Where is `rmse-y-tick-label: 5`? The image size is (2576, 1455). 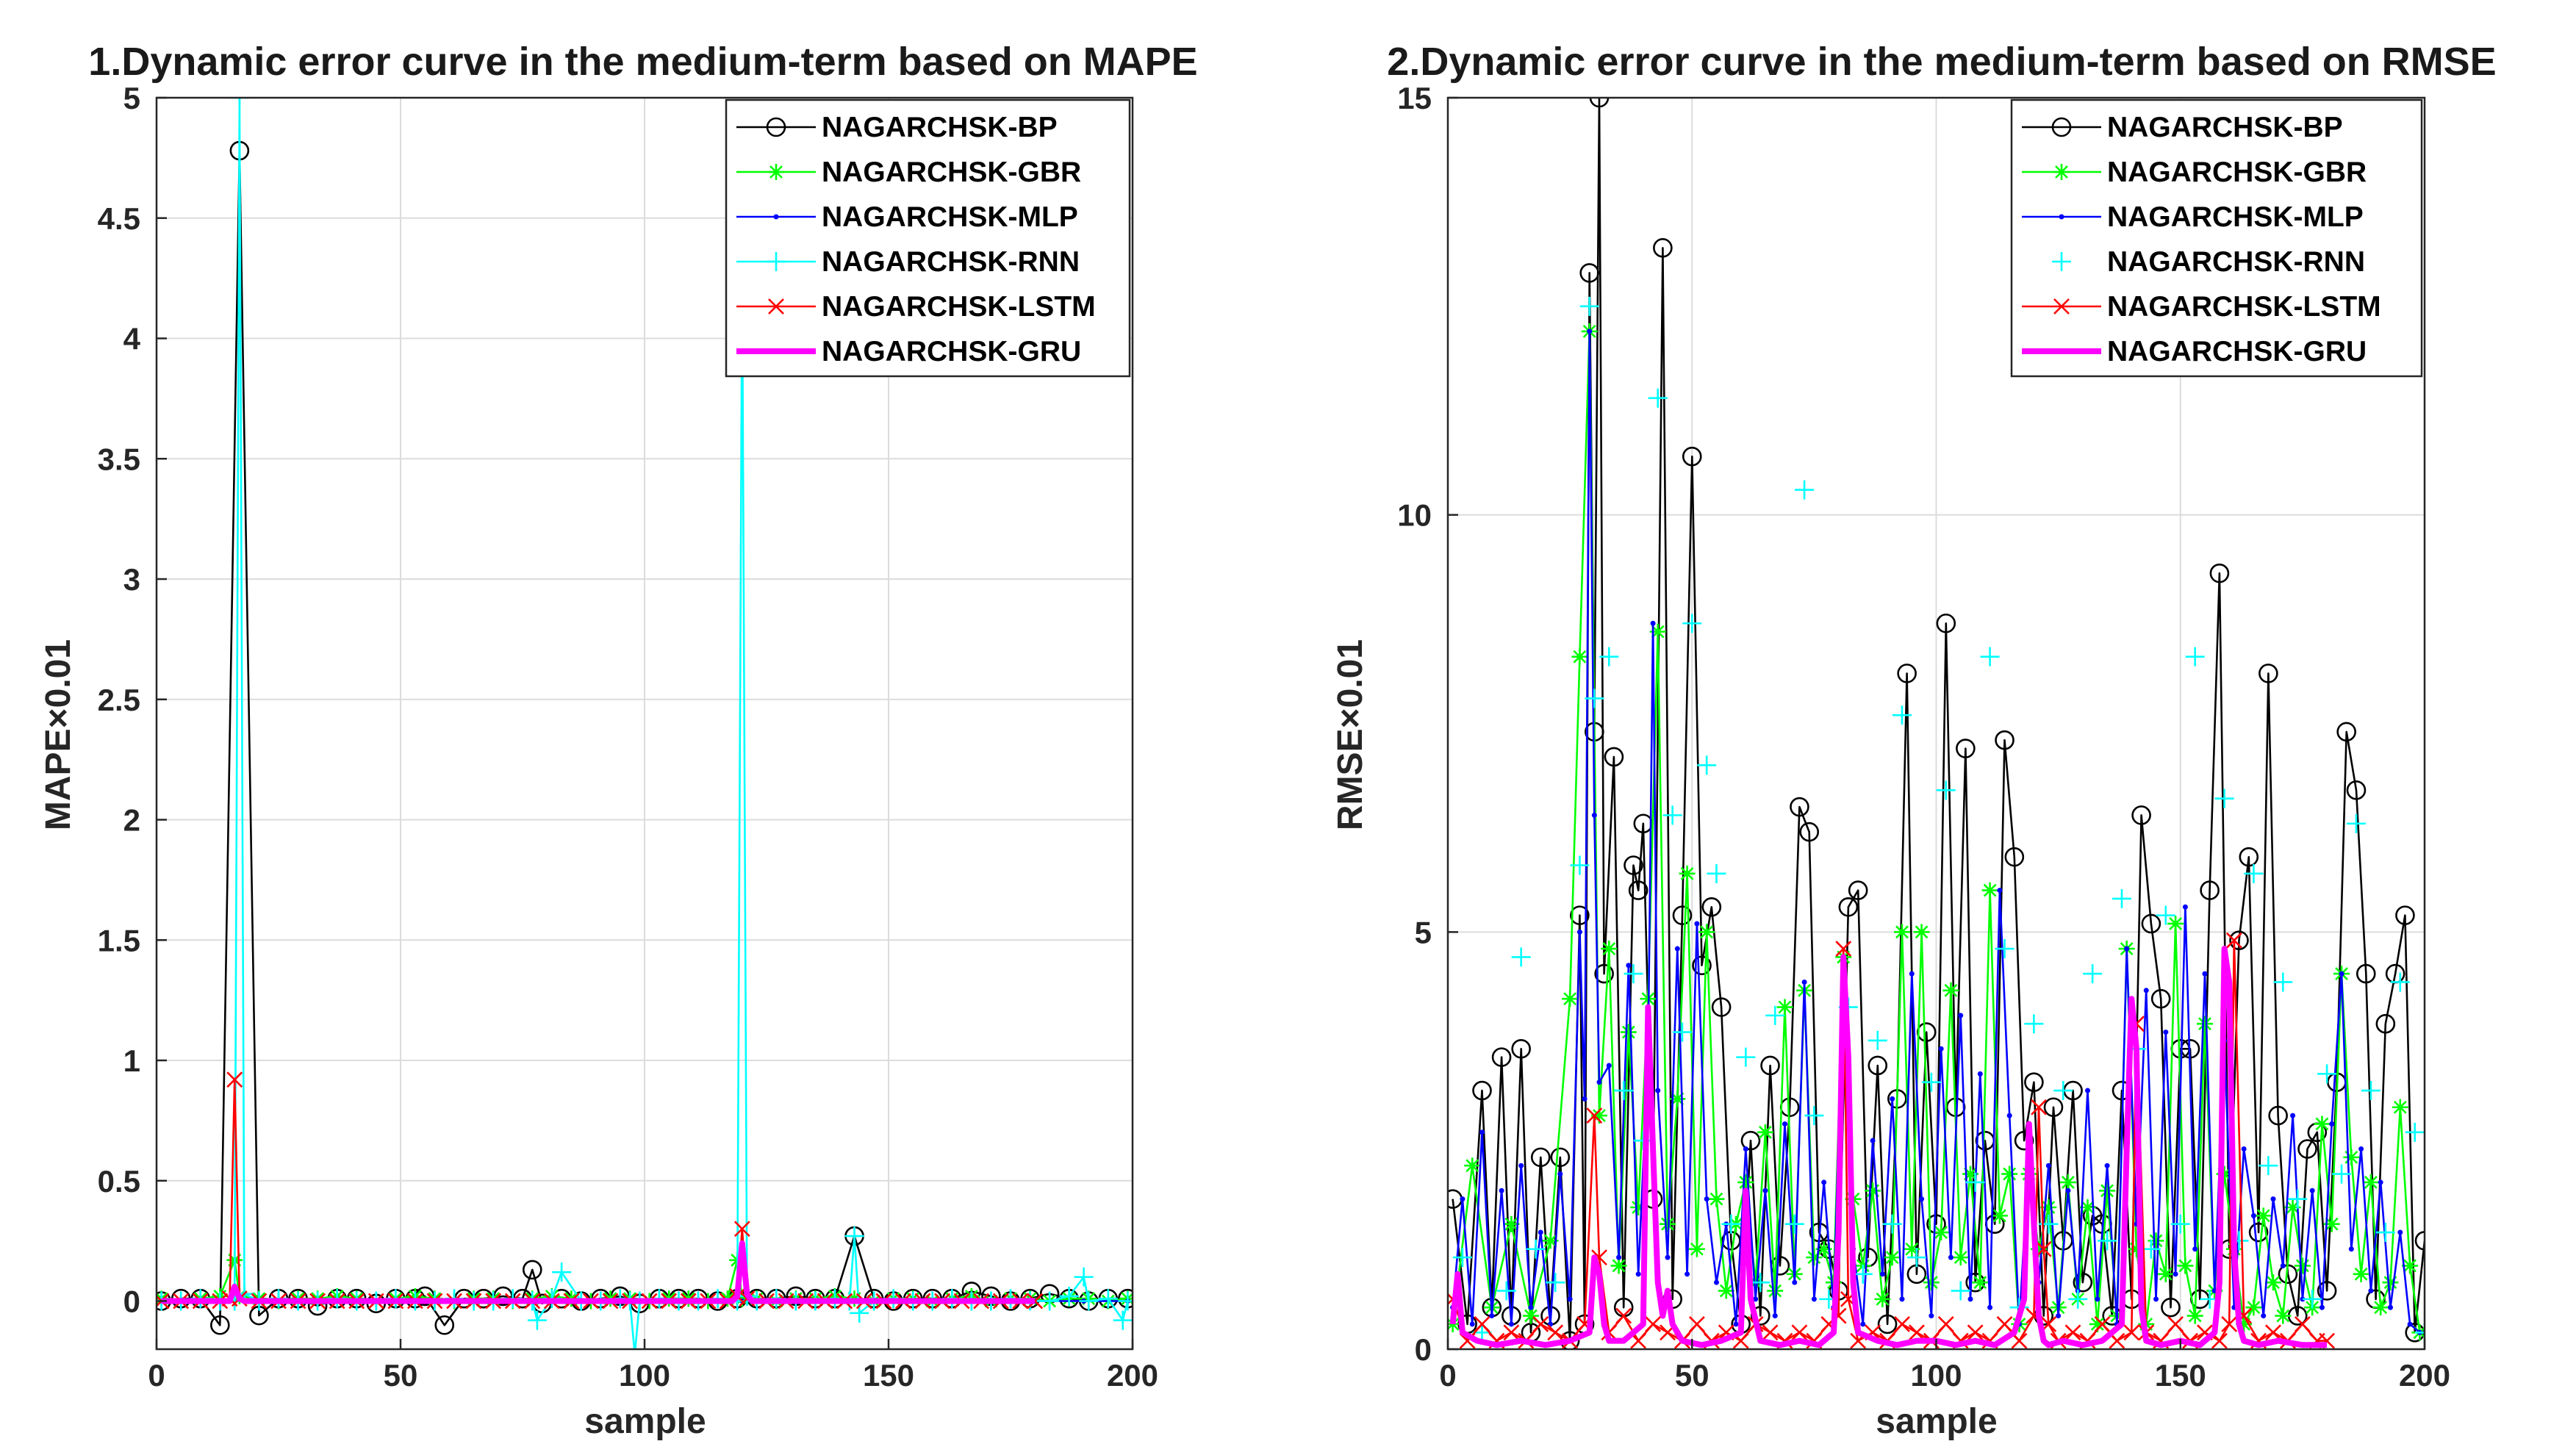 rmse-y-tick-label: 5 is located at coordinates (1423, 932).